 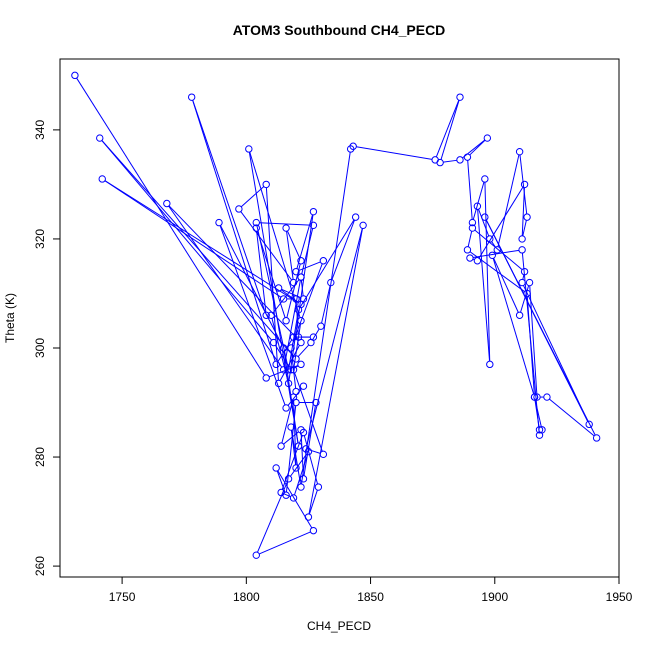 I want to click on x-axis-label: CH4_PECD, so click(x=339, y=626).